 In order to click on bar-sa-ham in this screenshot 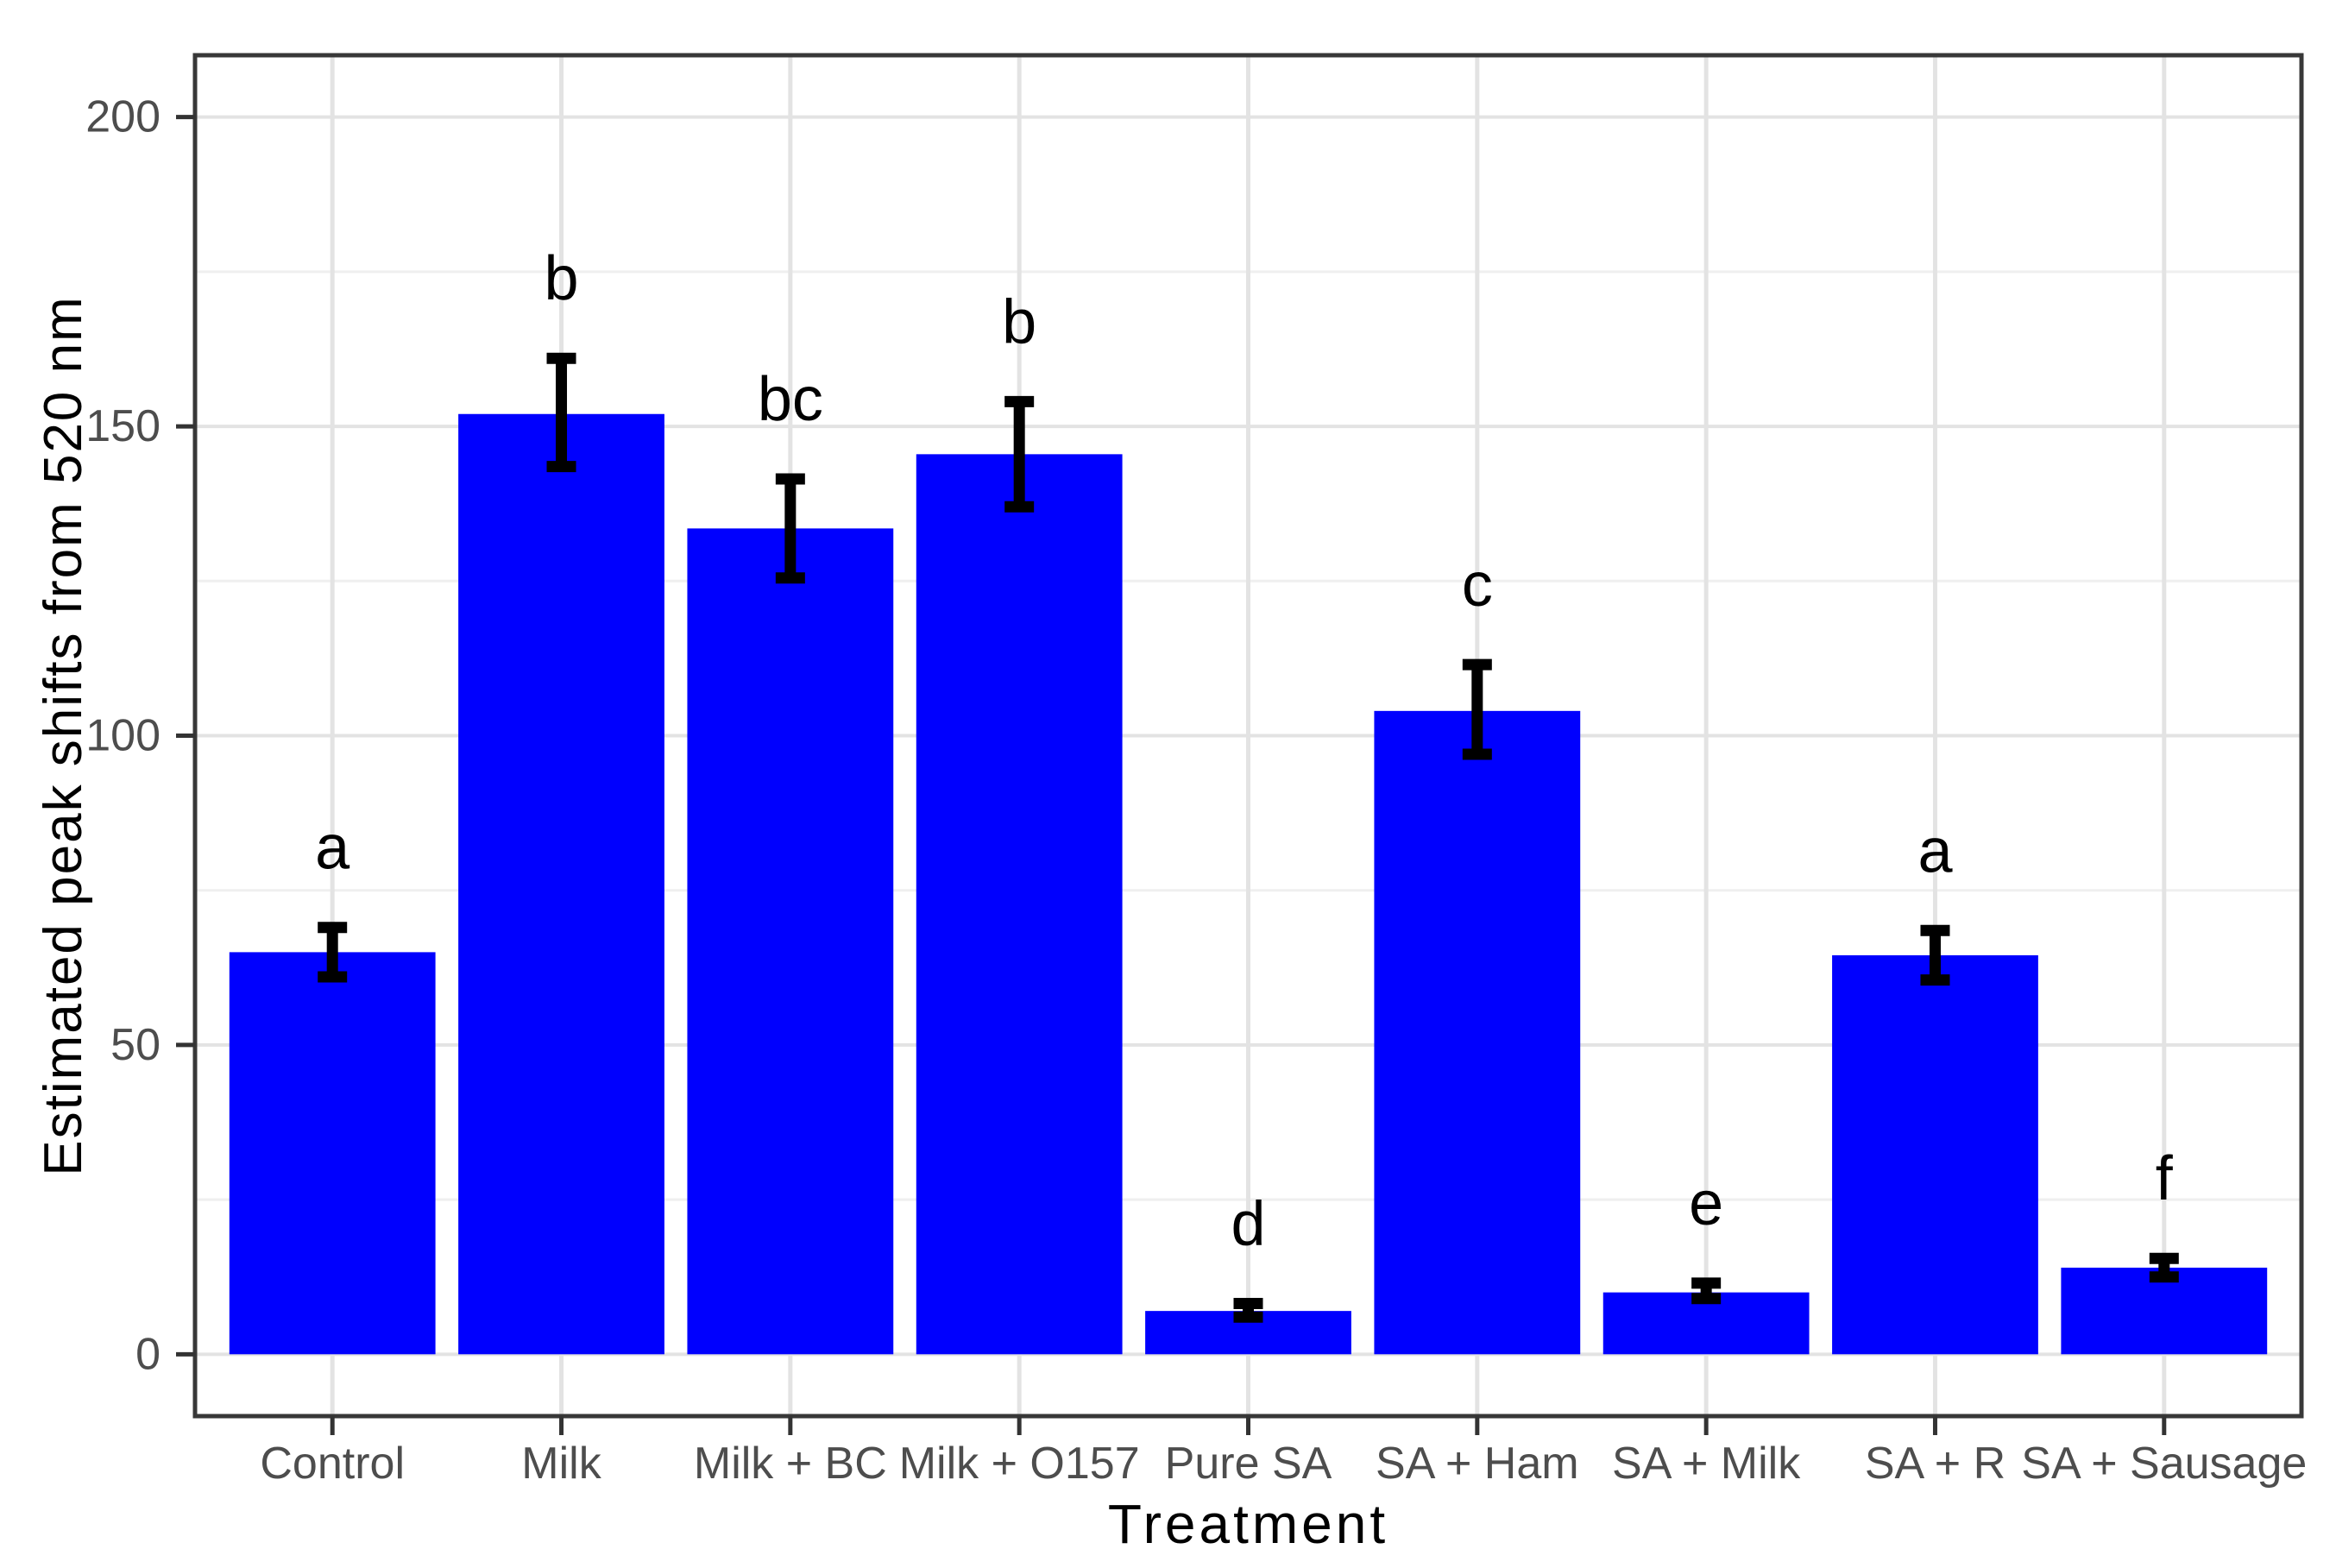, I will do `click(1477, 1032)`.